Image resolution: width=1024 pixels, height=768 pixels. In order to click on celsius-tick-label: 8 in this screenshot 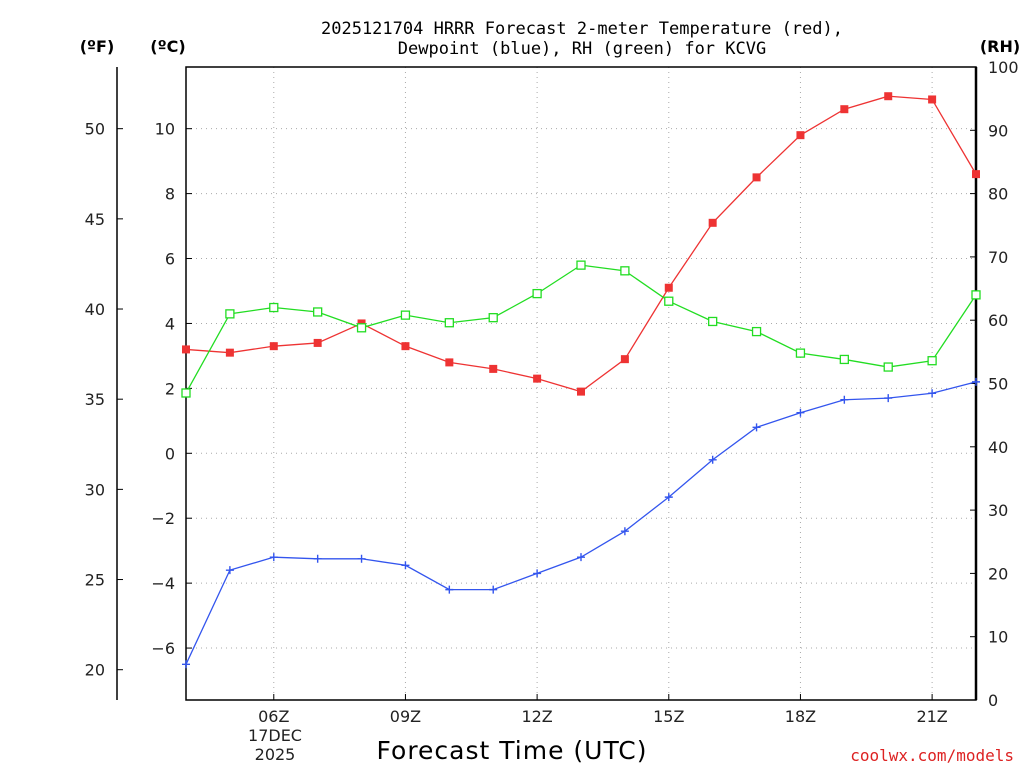, I will do `click(170, 194)`.